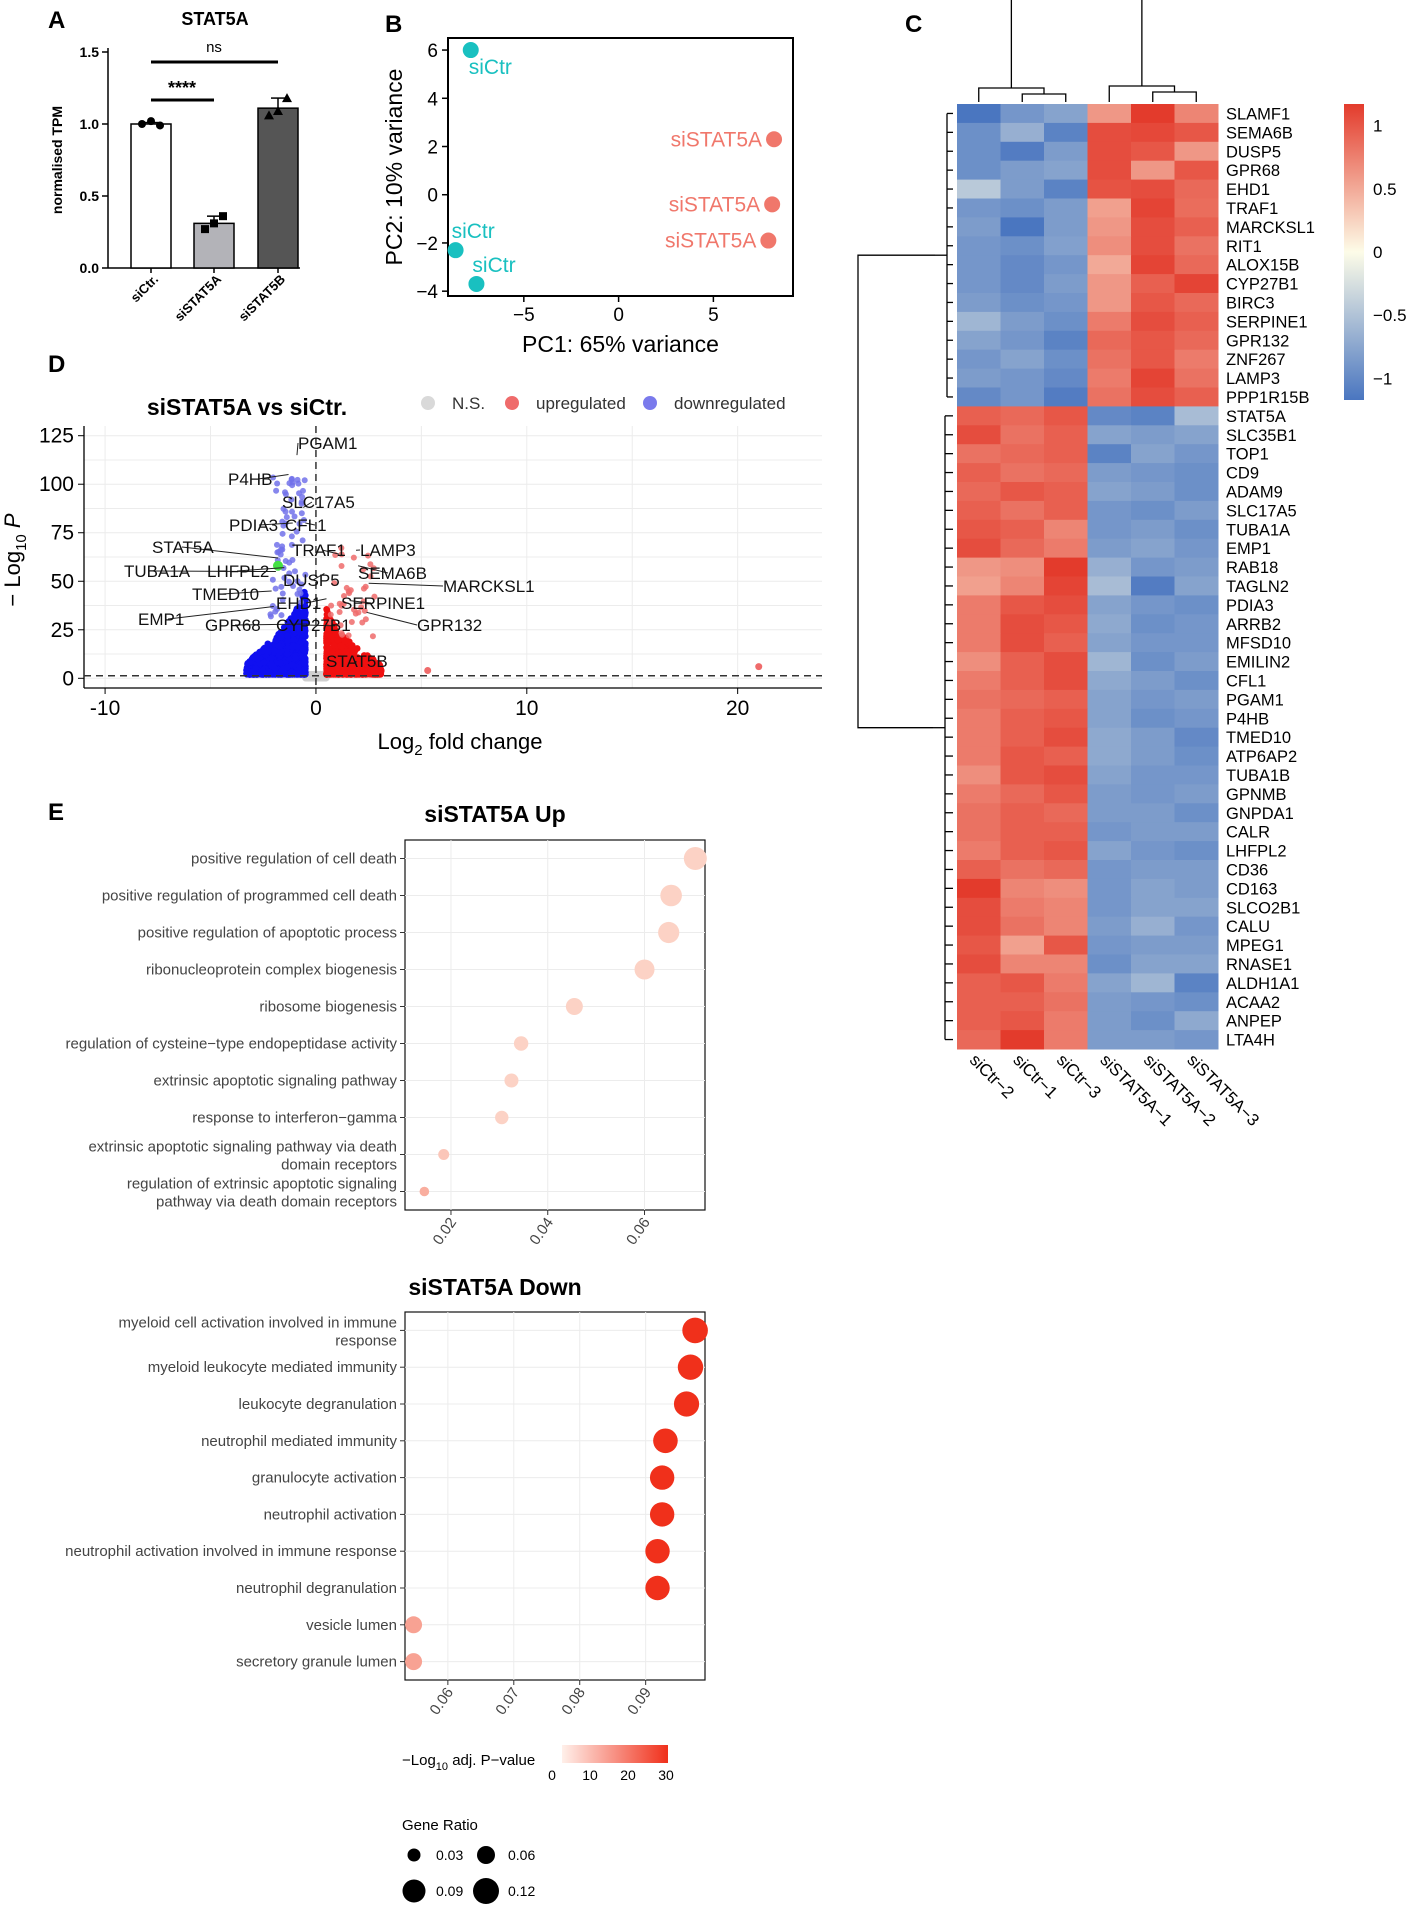 This screenshot has height=1905, width=1417. Describe the element at coordinates (555, 1496) in the screenshot. I see `plot-frame` at that location.